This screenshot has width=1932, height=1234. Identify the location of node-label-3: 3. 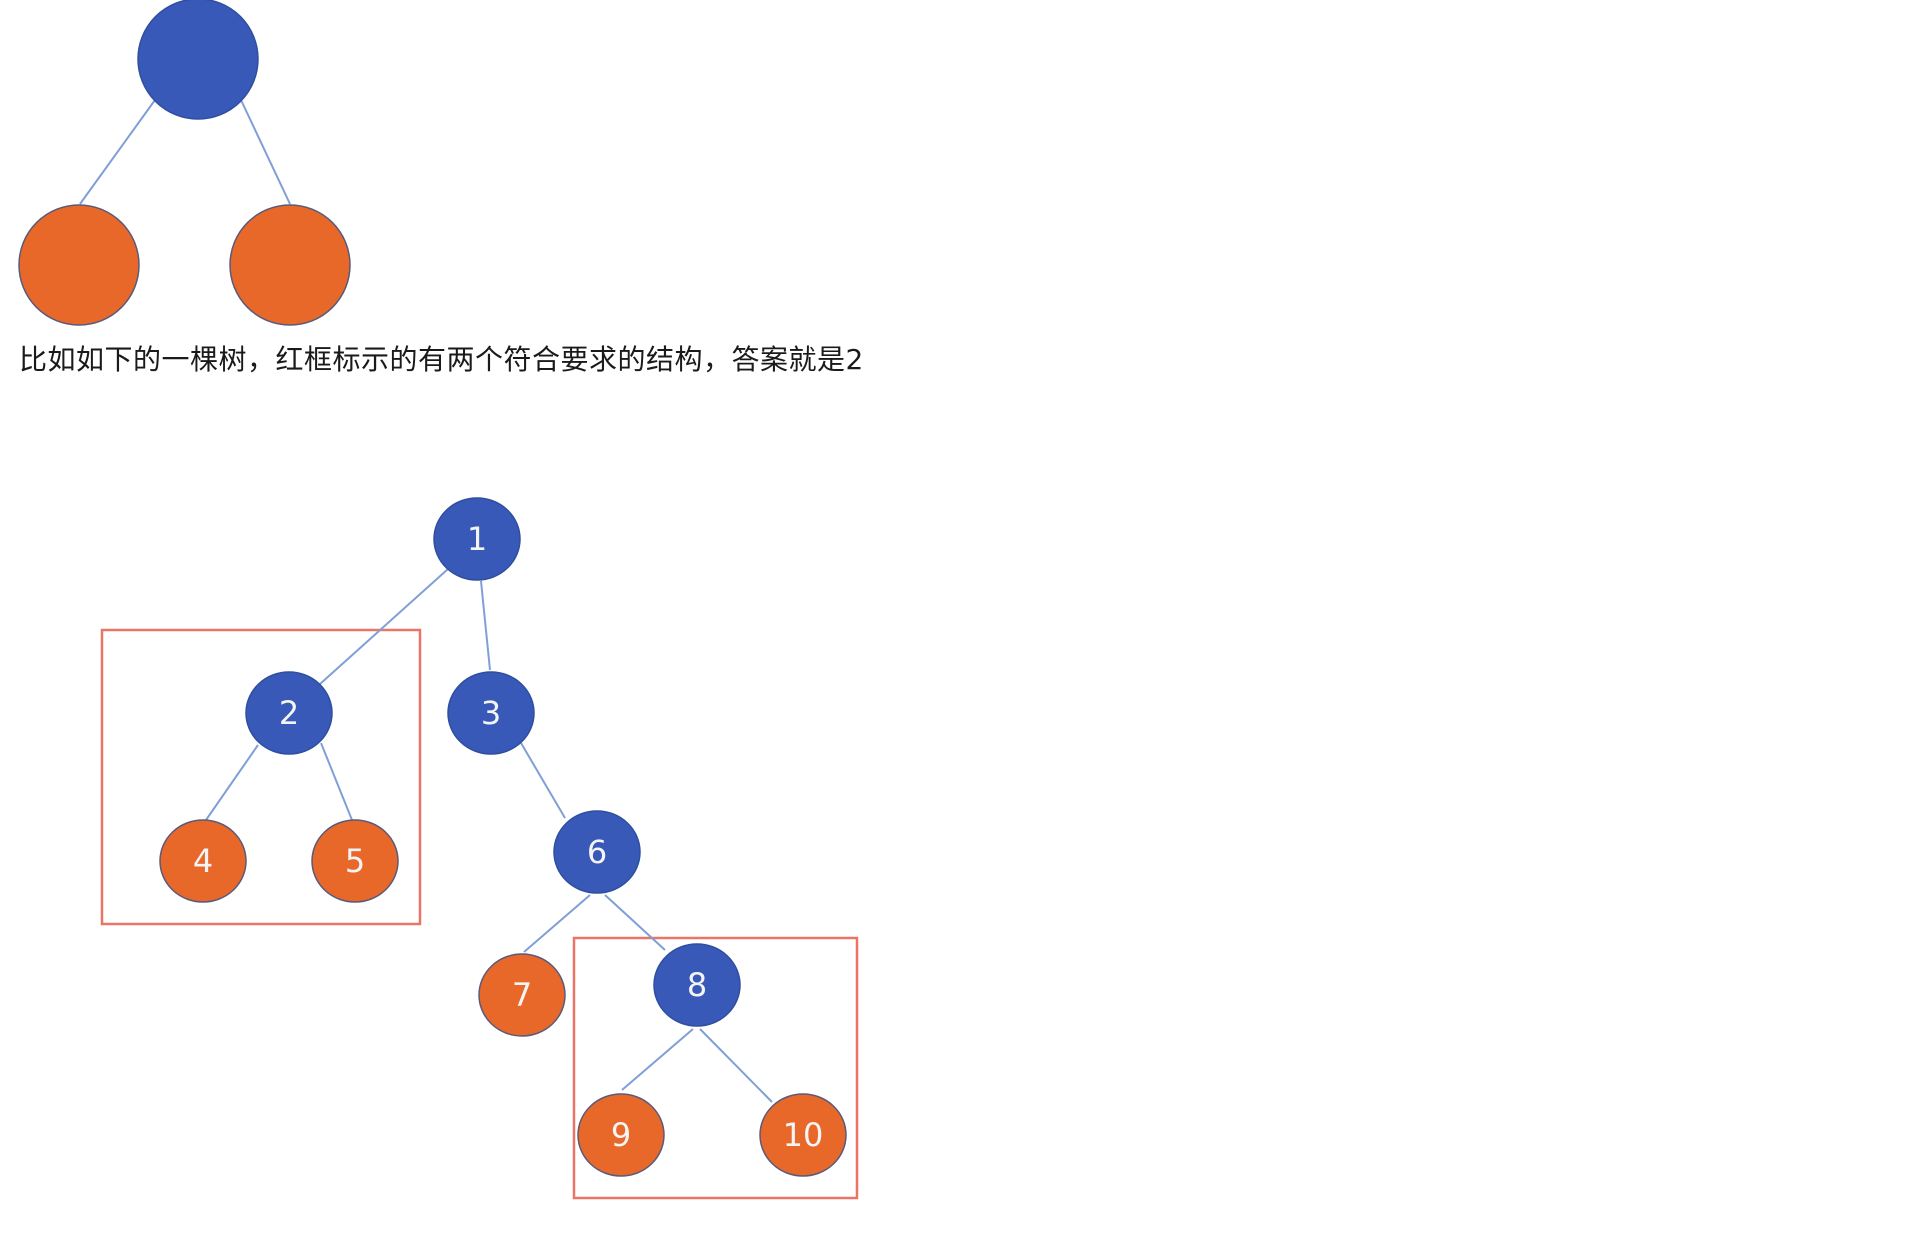
(491, 713).